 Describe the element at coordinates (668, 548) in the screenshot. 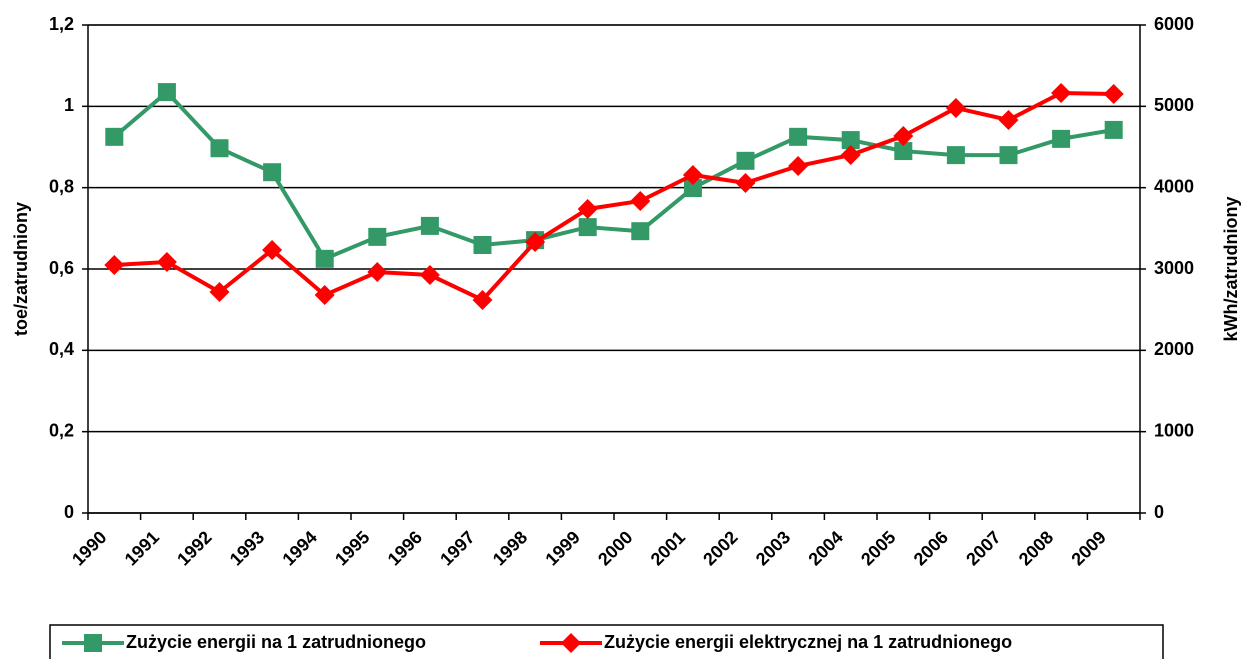

I see `x-tick-label: 2001` at that location.